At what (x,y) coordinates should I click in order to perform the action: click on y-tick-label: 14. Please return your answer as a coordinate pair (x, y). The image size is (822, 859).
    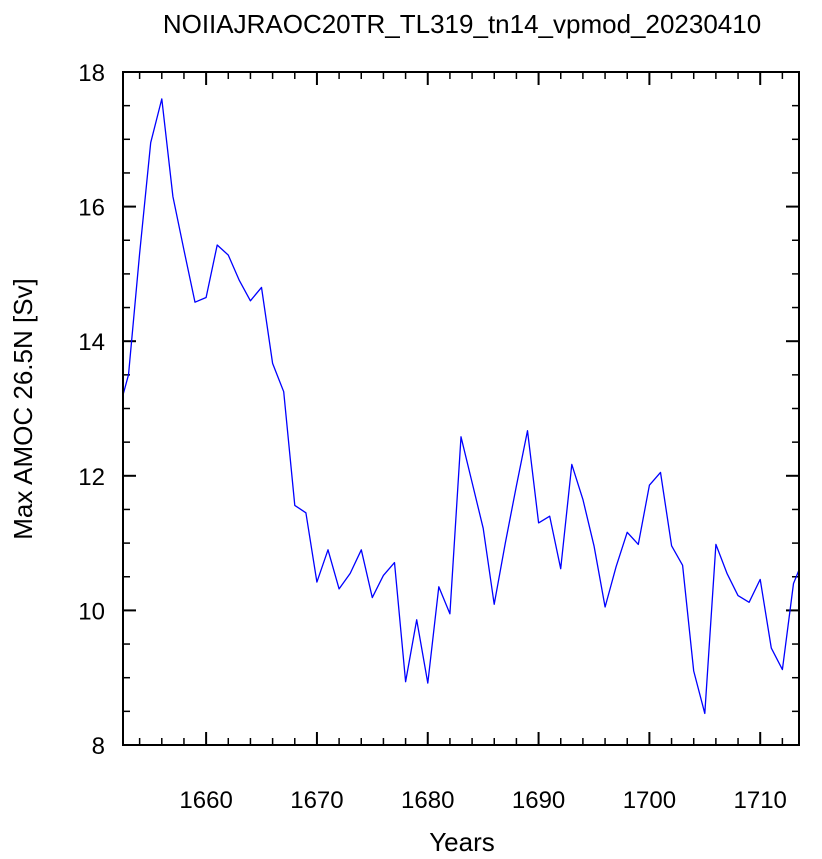
    Looking at the image, I should click on (91, 342).